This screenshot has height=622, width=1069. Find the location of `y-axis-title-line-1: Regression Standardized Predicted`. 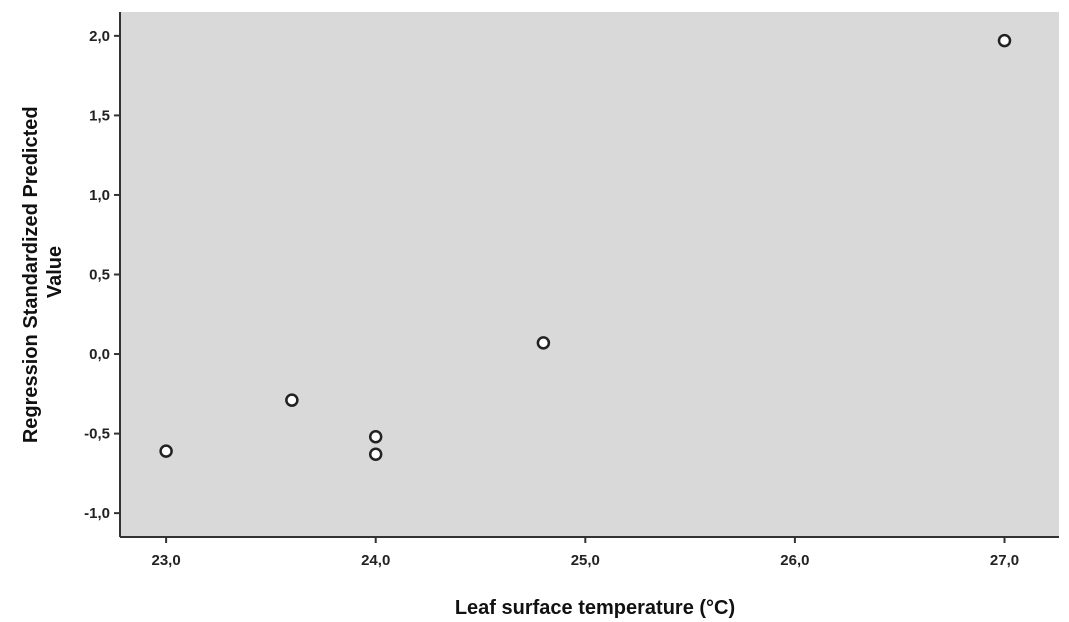

y-axis-title-line-1: Regression Standardized Predicted is located at coordinates (31, 274).